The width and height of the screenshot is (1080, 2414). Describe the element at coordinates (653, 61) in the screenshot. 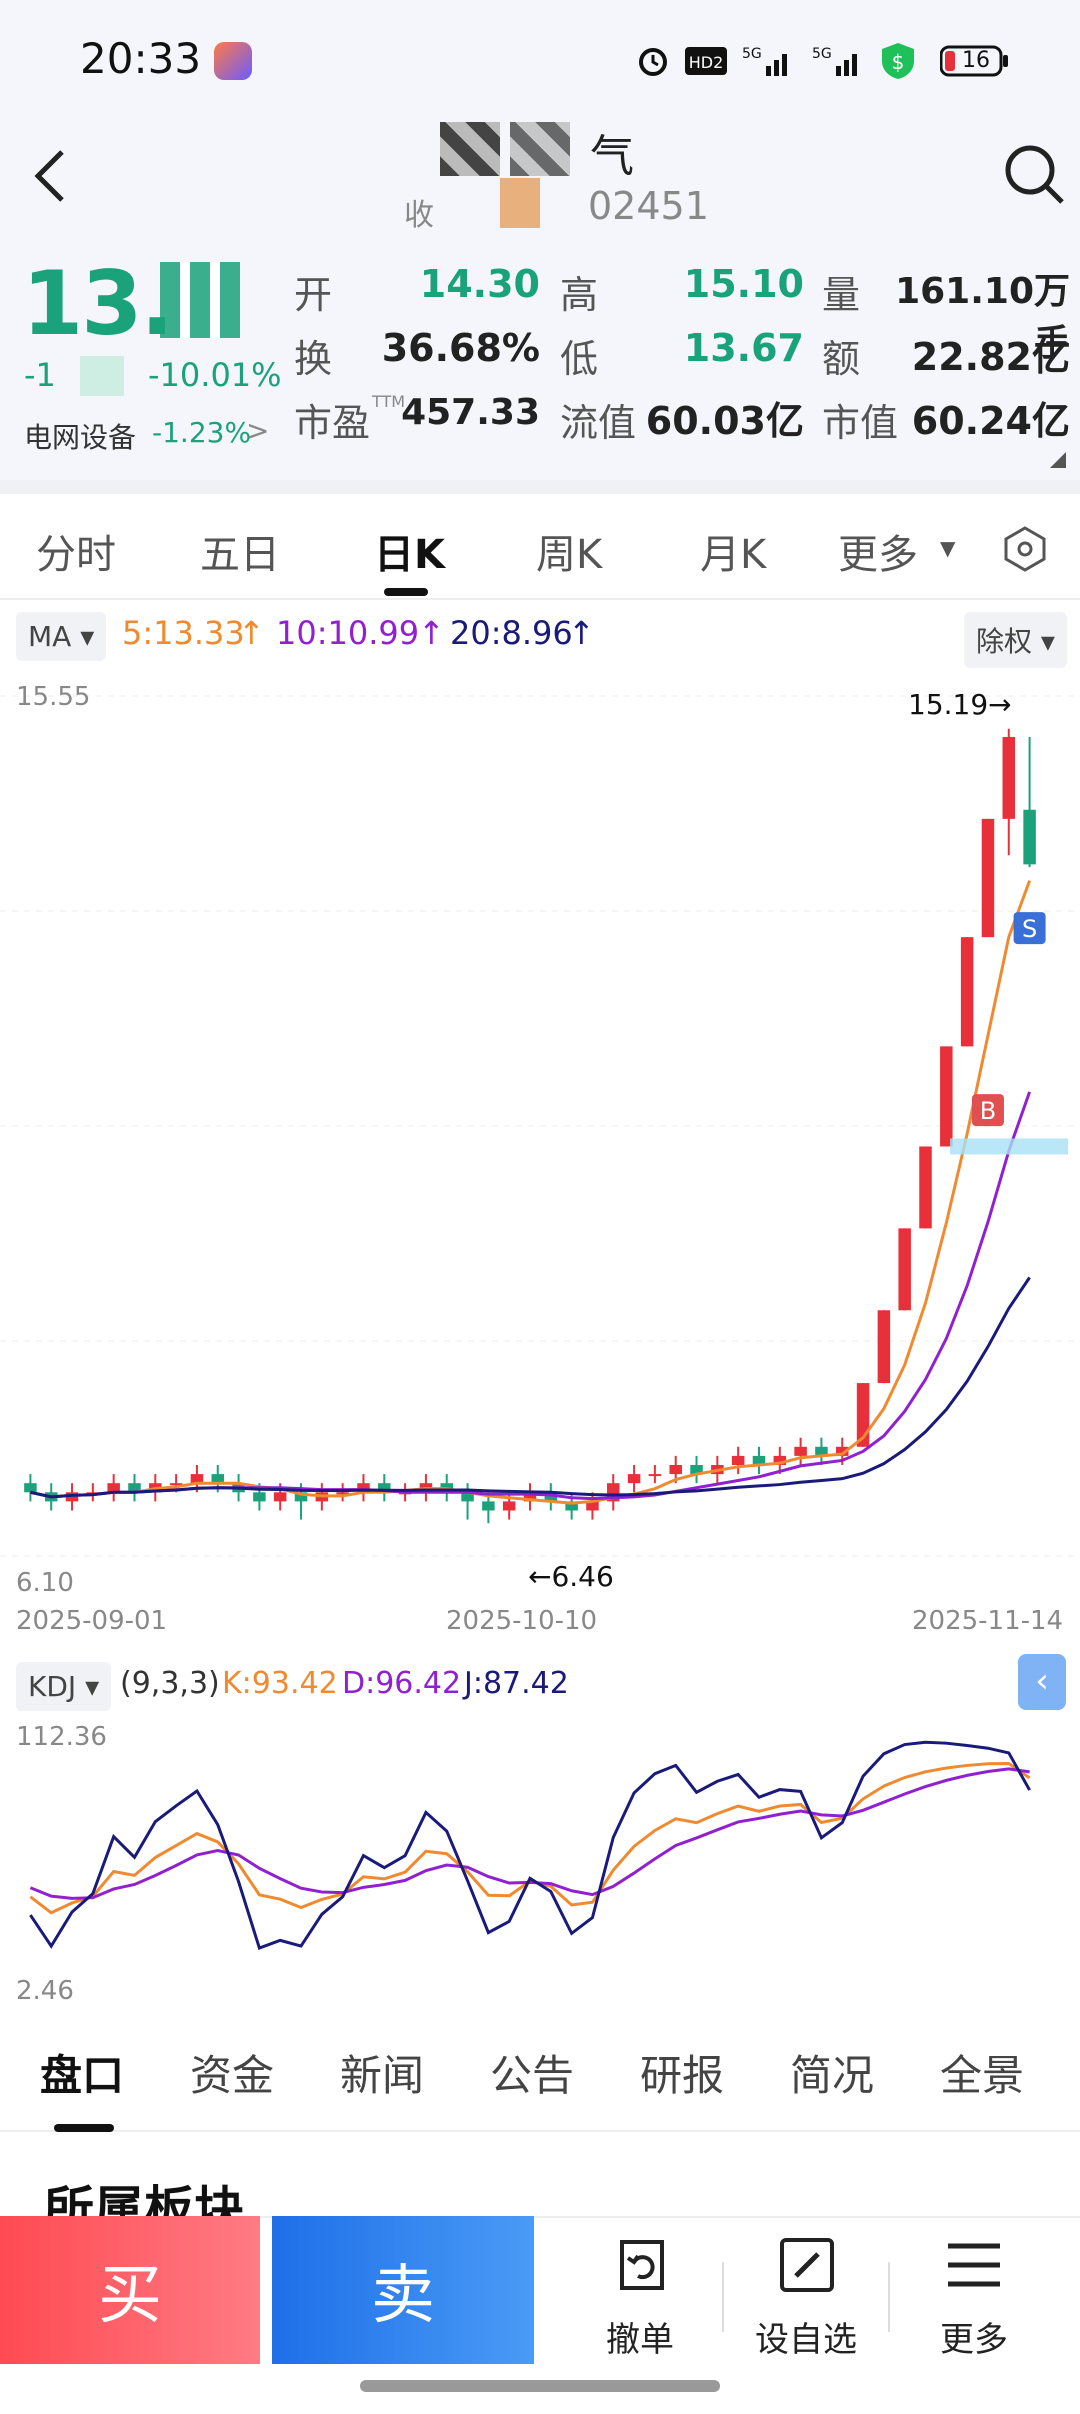

I see `alarm-icon` at that location.